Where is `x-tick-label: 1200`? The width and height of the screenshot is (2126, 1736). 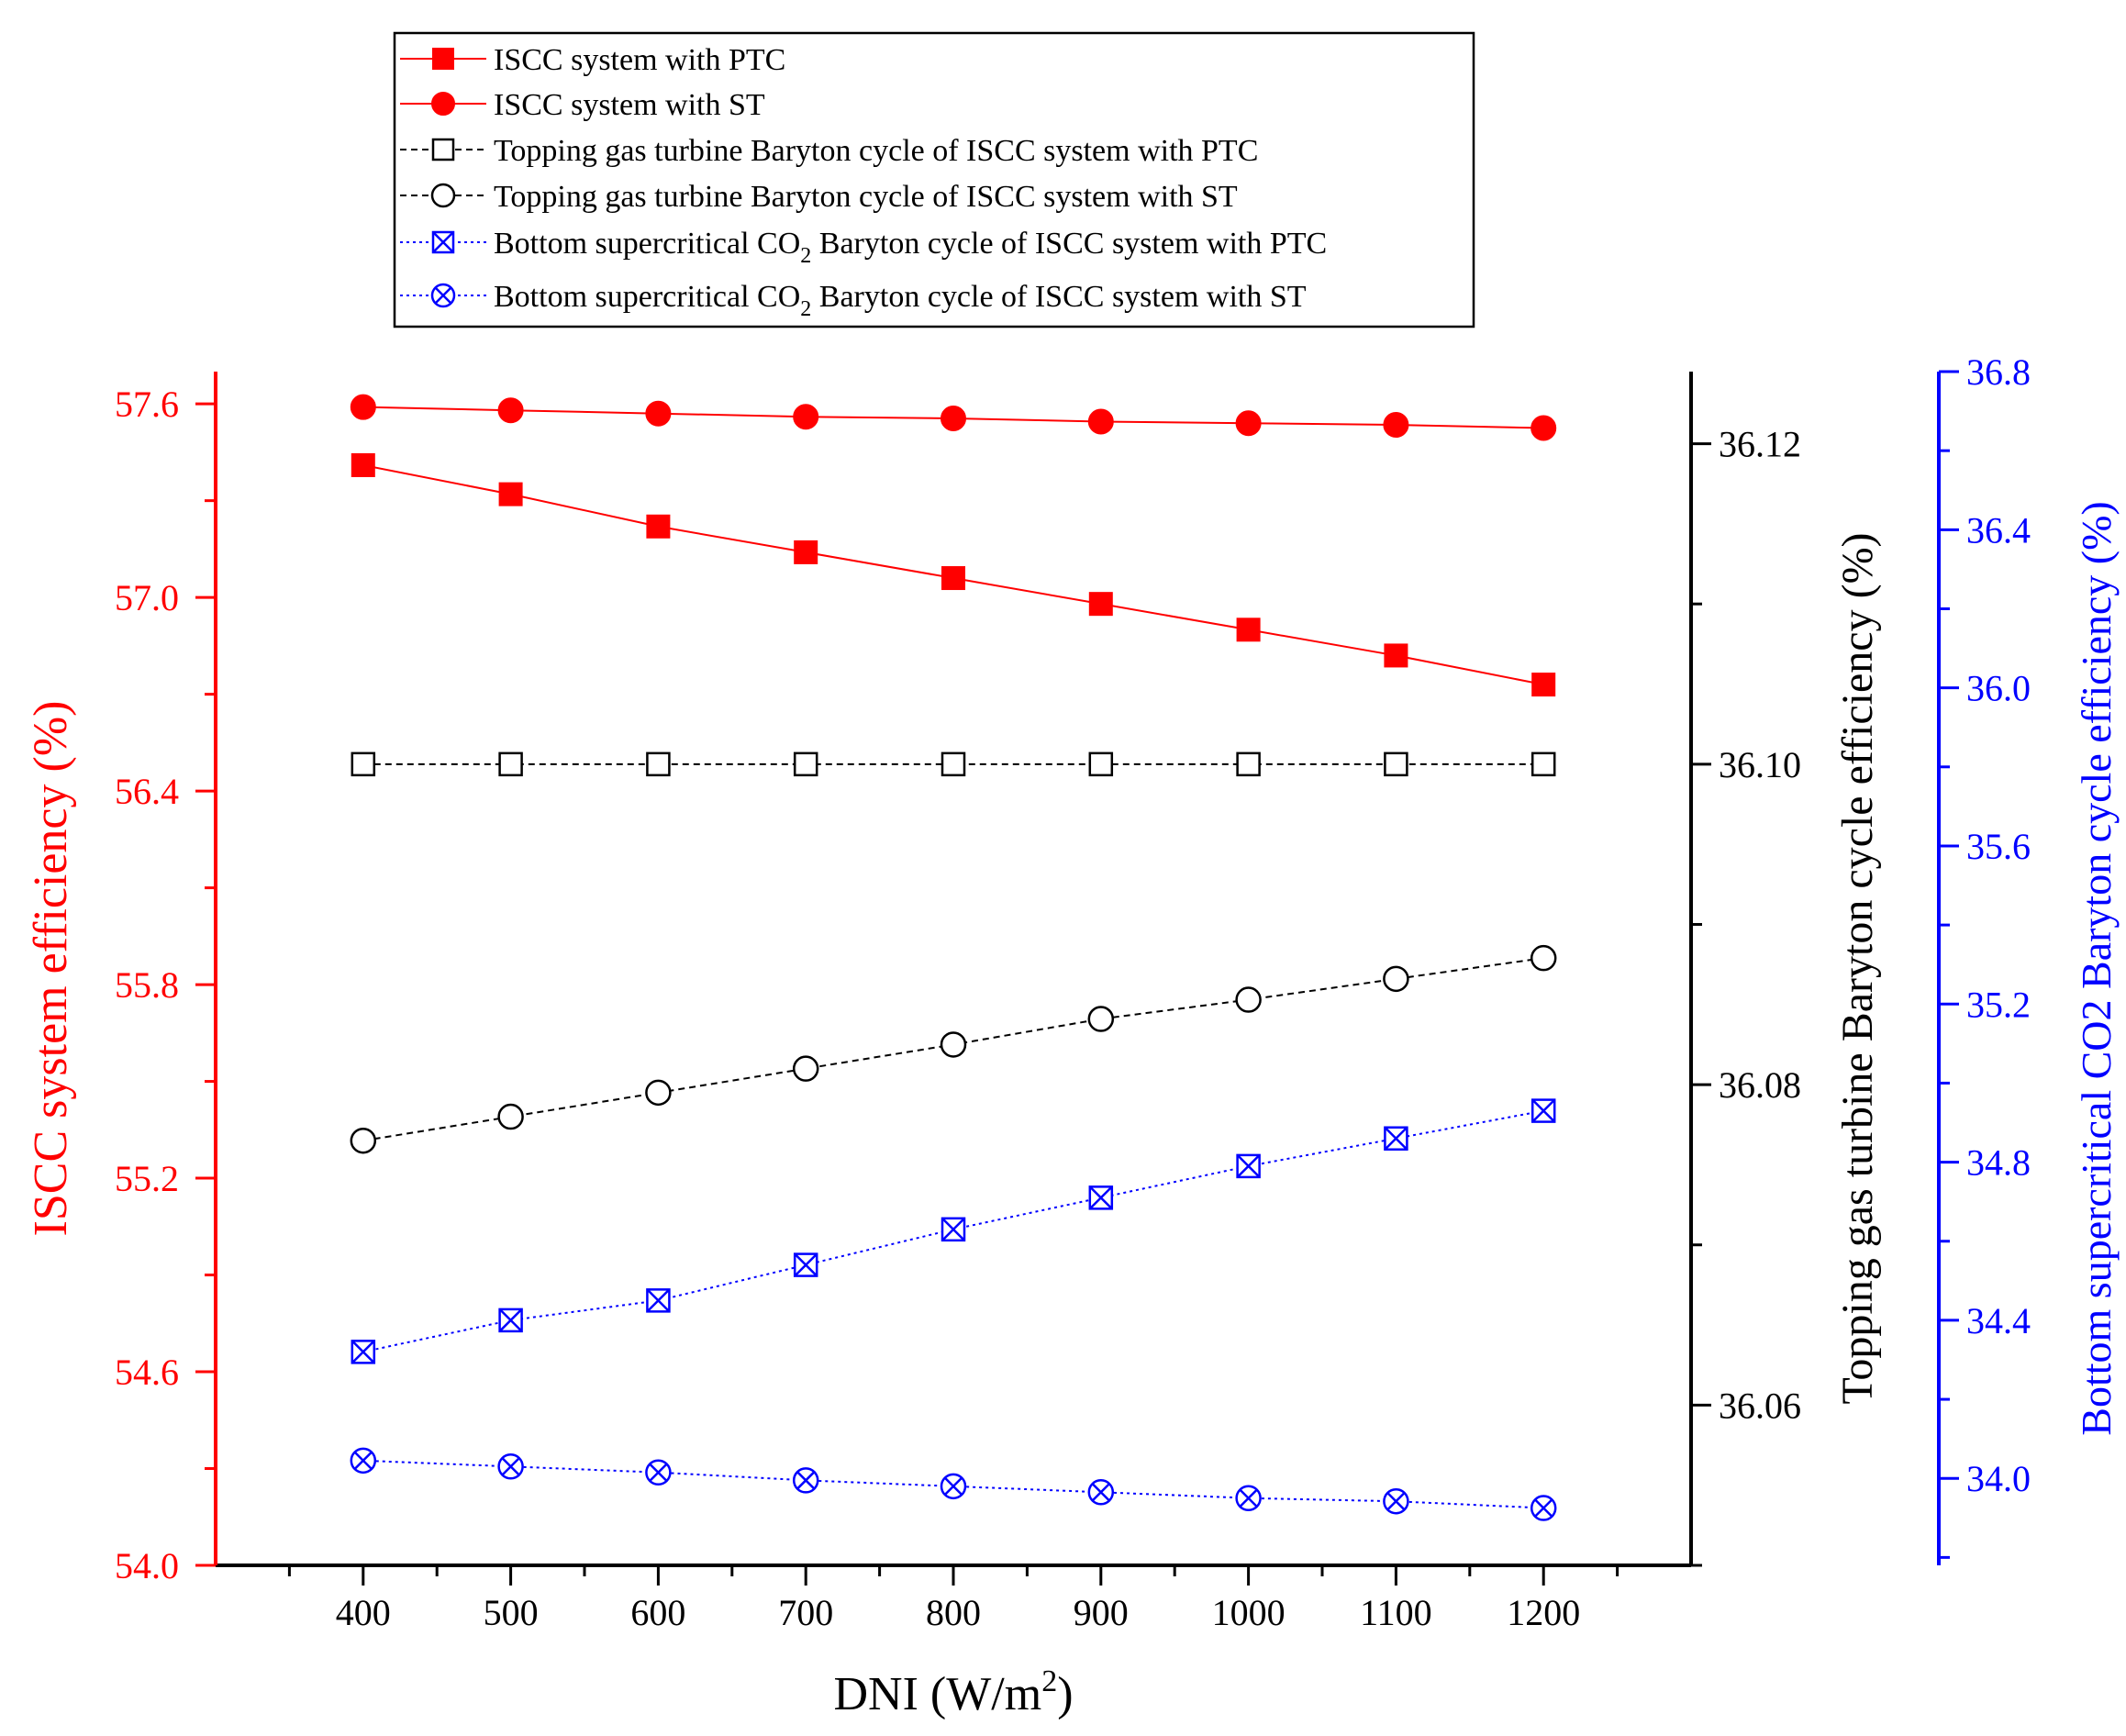
x-tick-label: 1200 is located at coordinates (1544, 1613).